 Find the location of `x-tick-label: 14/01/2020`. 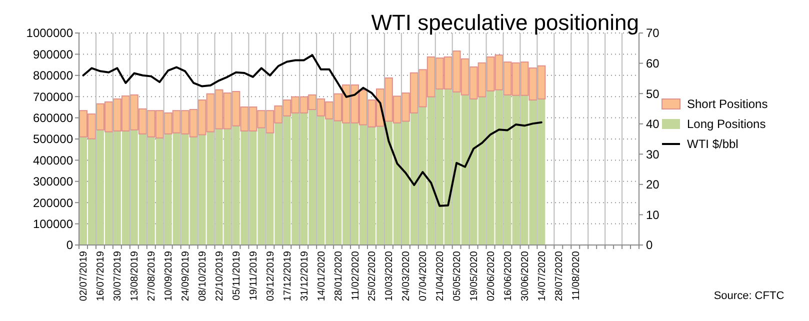

x-tick-label: 14/01/2020 is located at coordinates (322, 276).